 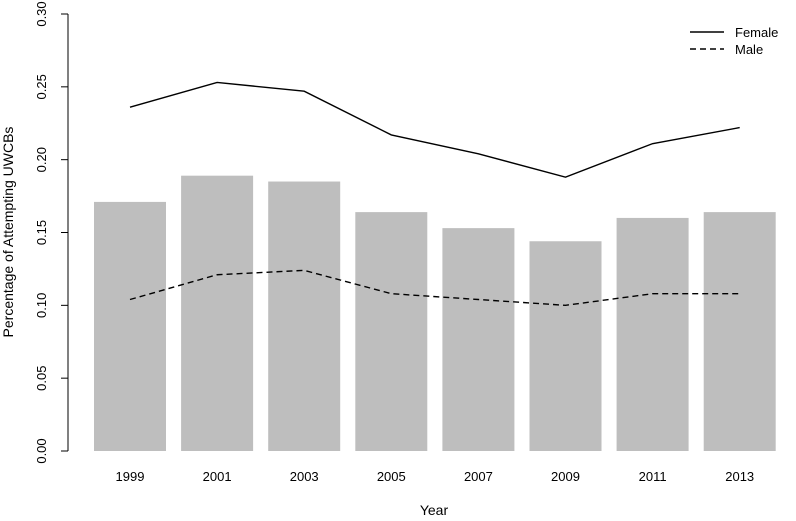 What do you see at coordinates (478, 339) in the screenshot?
I see `bar-2007` at bounding box center [478, 339].